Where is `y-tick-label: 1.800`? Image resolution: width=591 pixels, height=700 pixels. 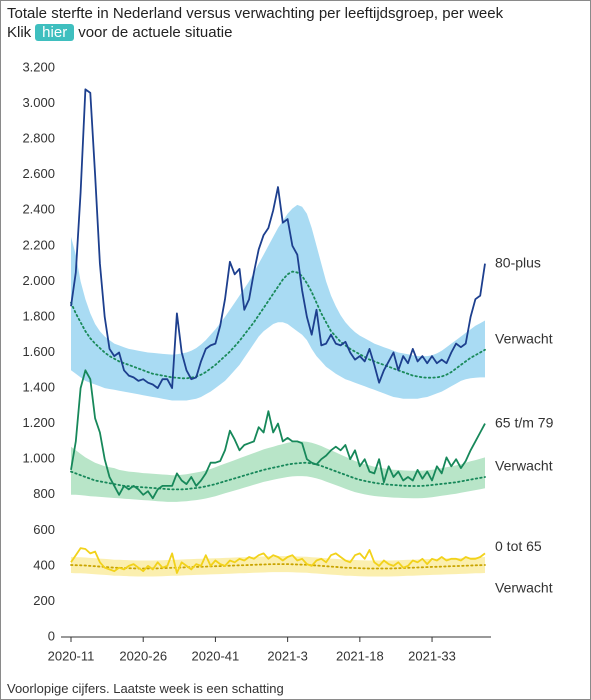 y-tick-label: 1.800 is located at coordinates (38, 315).